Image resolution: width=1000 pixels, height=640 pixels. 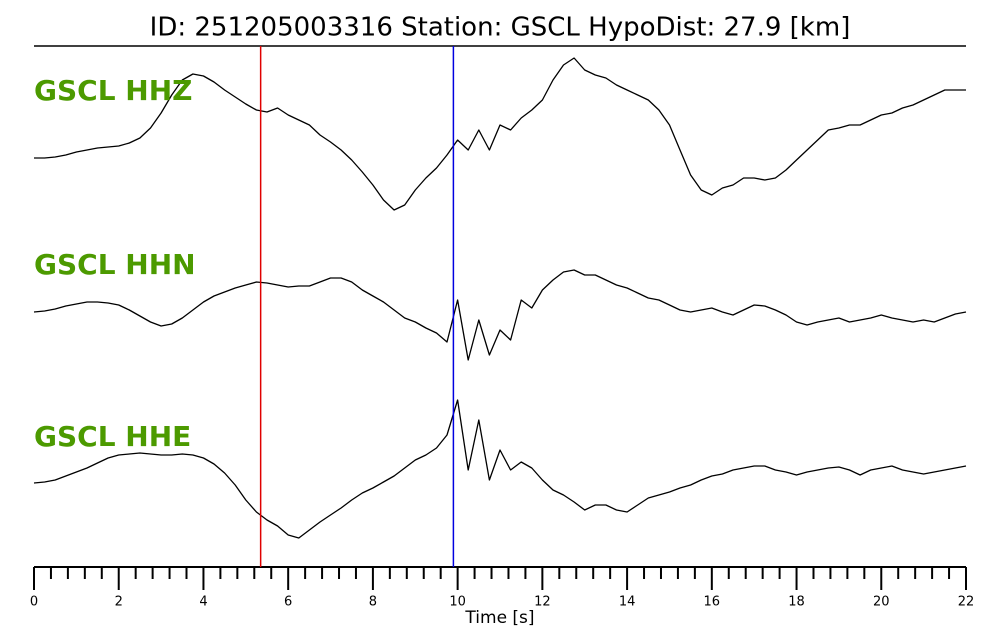 I want to click on x-tick-label: 20, so click(x=881, y=602).